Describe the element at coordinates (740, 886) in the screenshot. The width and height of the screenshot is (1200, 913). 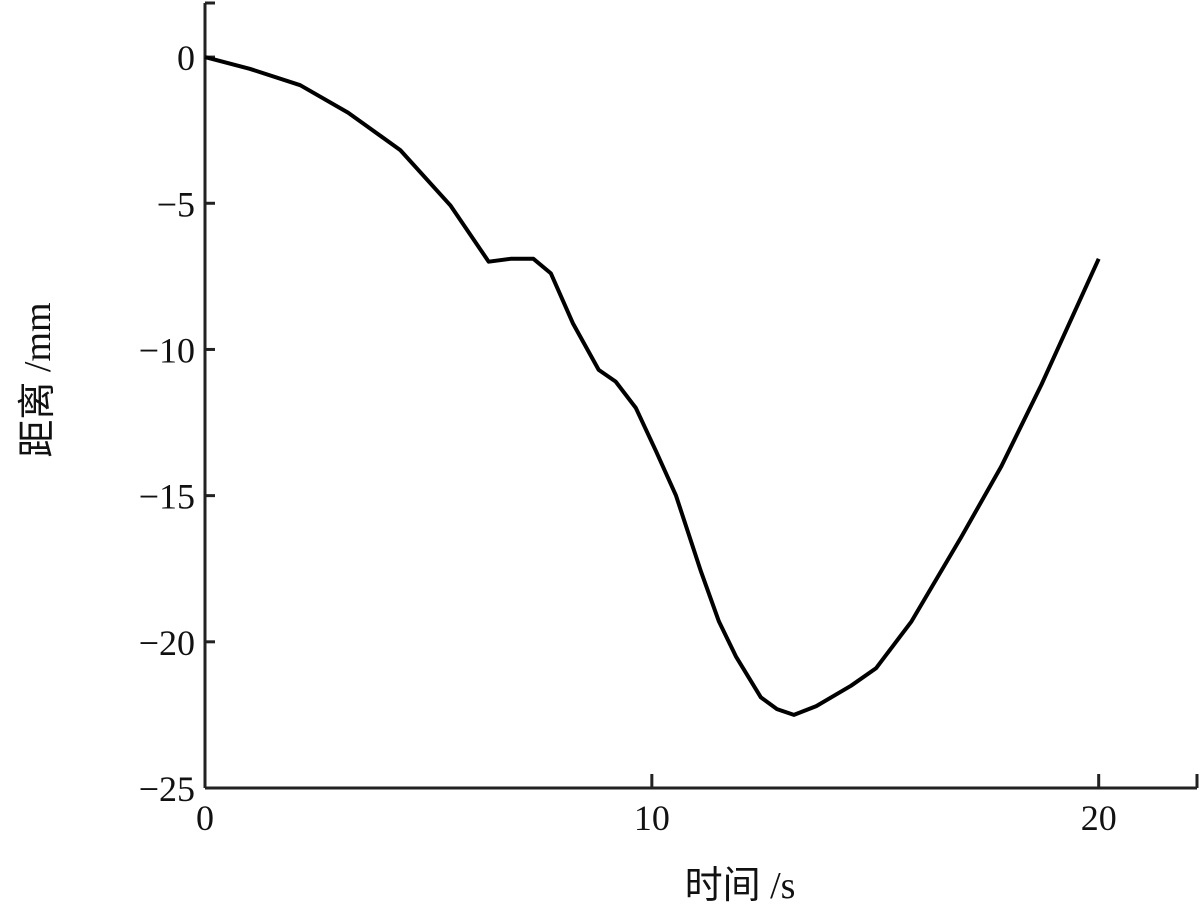
I see `x-axis-label: 时间 /s` at that location.